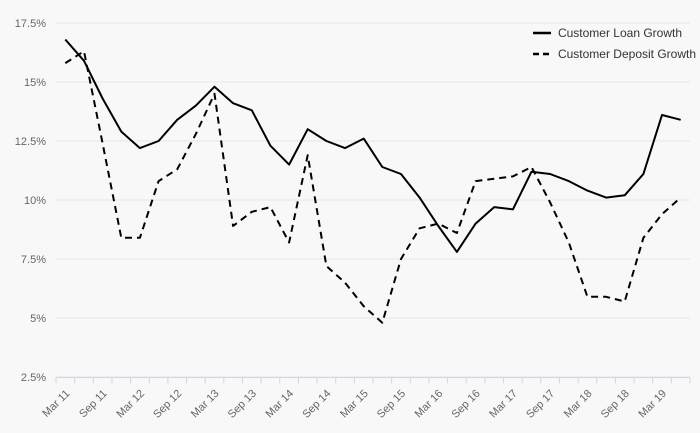  I want to click on solid-line-sample-icon, so click(541, 33).